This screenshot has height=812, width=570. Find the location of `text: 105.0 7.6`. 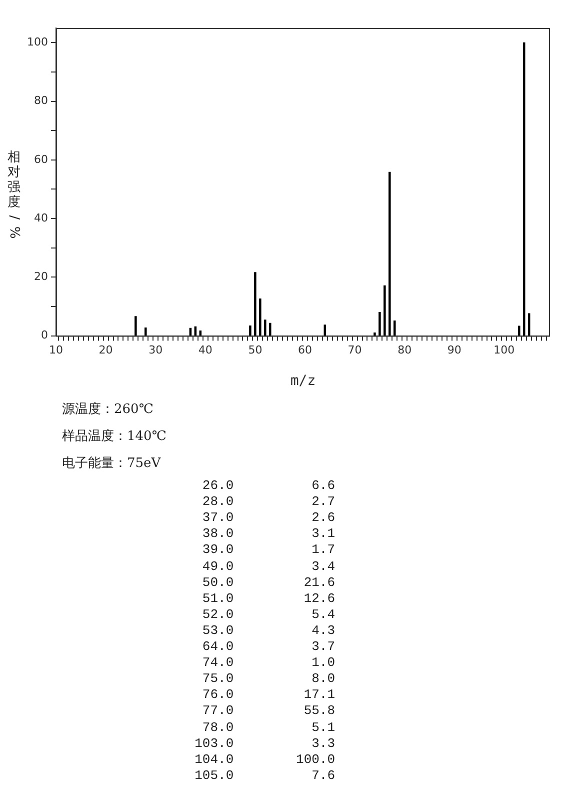

text: 105.0 7.6 is located at coordinates (265, 776).